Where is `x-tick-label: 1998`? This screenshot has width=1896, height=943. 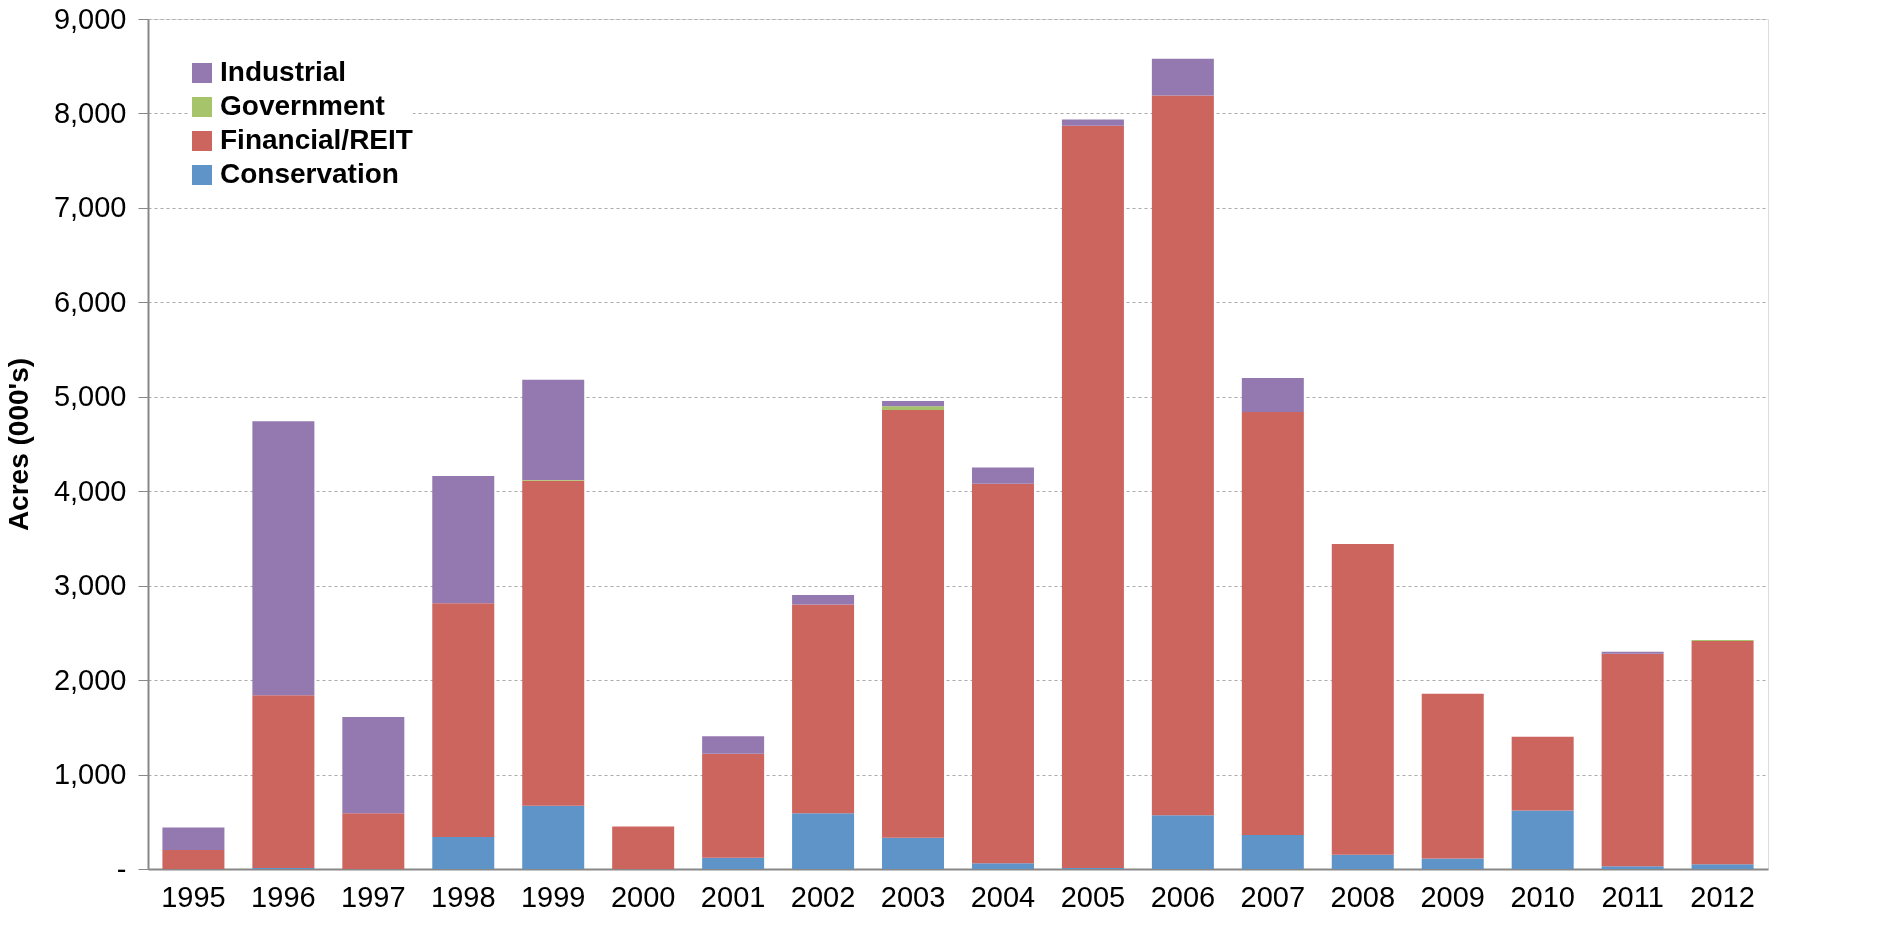
x-tick-label: 1998 is located at coordinates (463, 896).